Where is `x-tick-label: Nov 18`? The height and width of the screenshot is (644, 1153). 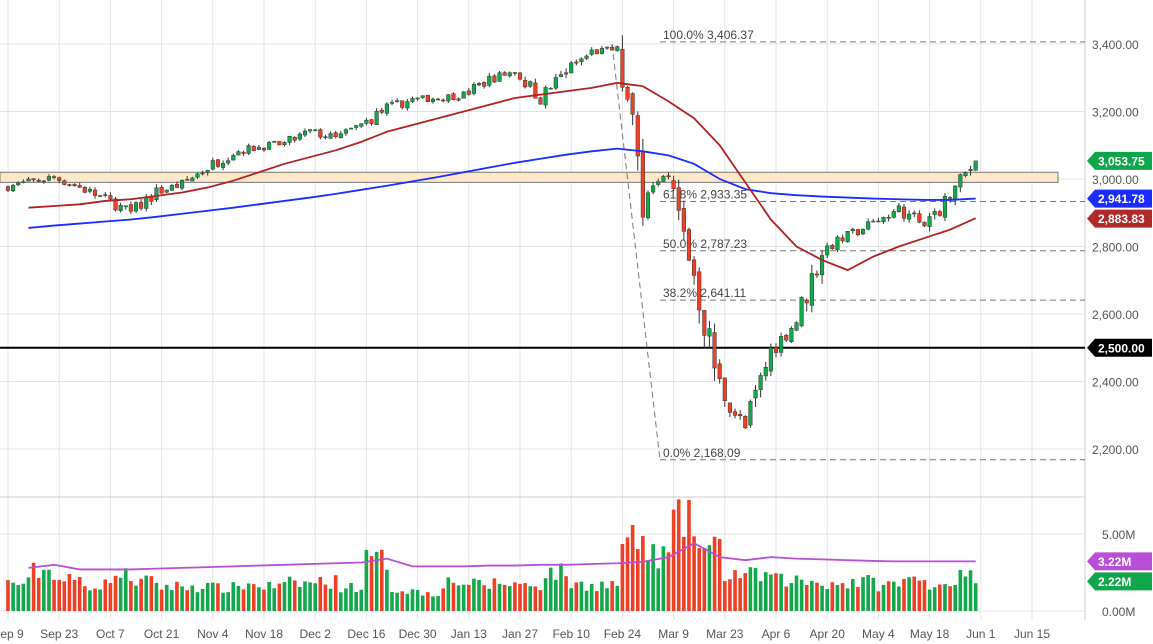 x-tick-label: Nov 18 is located at coordinates (264, 634).